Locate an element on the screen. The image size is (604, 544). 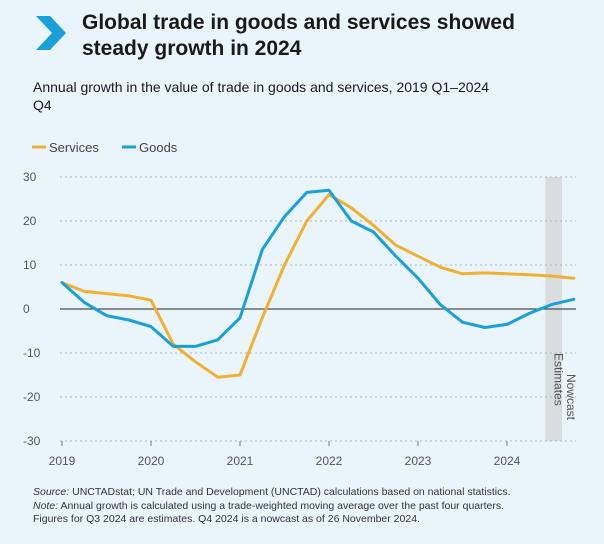
y-tick-label: 30 is located at coordinates (30, 177).